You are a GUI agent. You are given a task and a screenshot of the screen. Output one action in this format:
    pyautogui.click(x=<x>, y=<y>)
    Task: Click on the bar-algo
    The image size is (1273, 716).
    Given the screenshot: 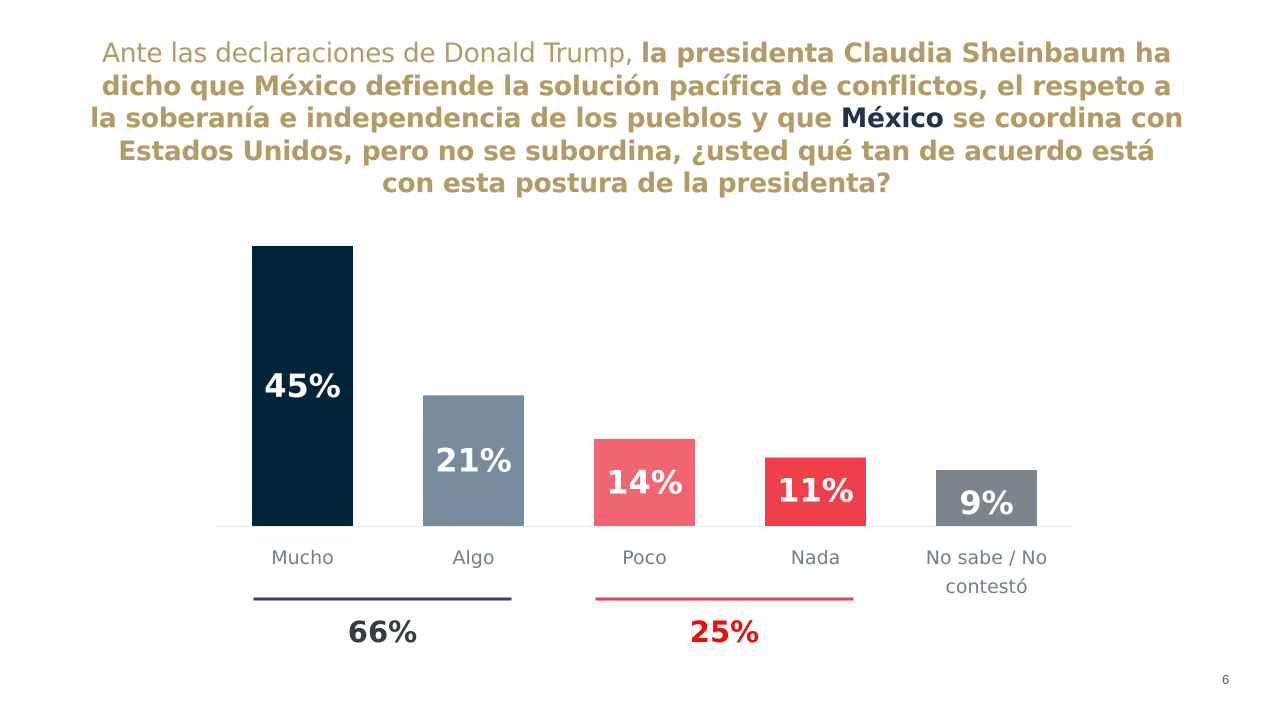 What is the action you would take?
    pyautogui.click(x=473, y=460)
    